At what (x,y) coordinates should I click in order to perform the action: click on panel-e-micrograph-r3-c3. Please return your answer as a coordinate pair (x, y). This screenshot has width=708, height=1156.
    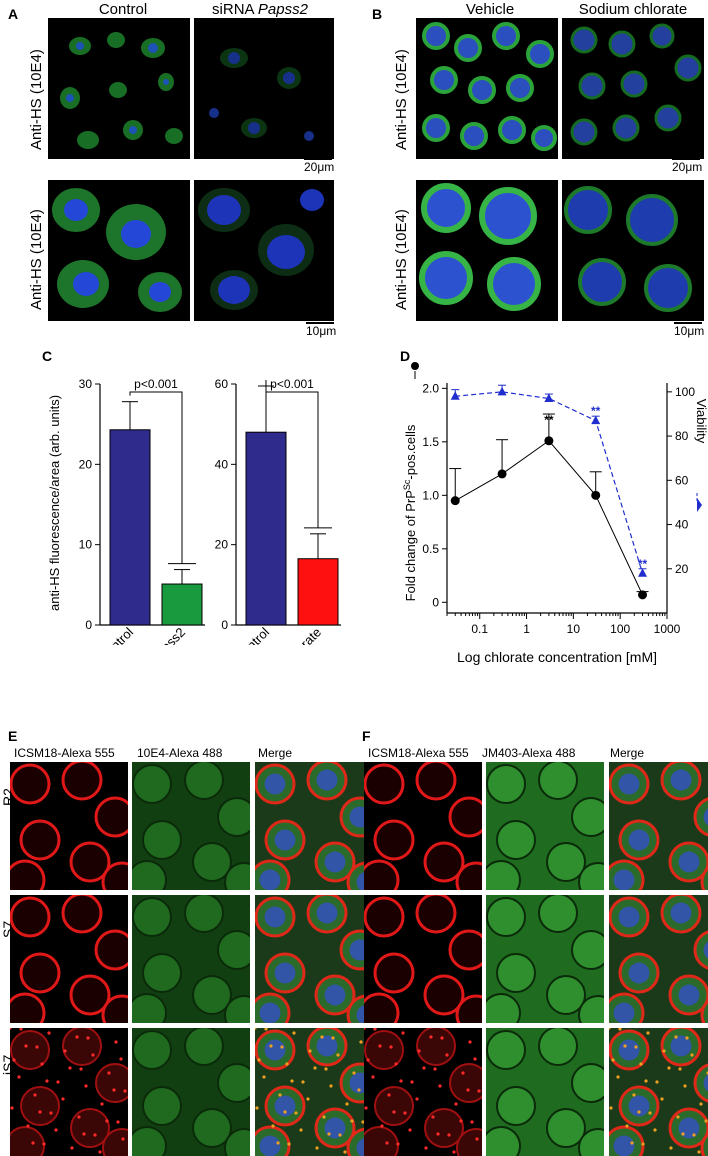
    Looking at the image, I should click on (314, 1092).